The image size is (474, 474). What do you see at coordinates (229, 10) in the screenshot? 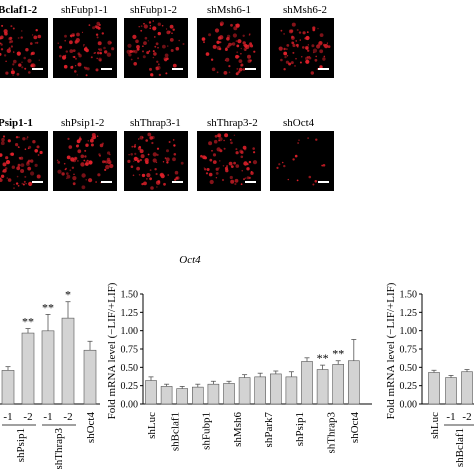
I see `micrograph-label: shMsh6-1` at bounding box center [229, 10].